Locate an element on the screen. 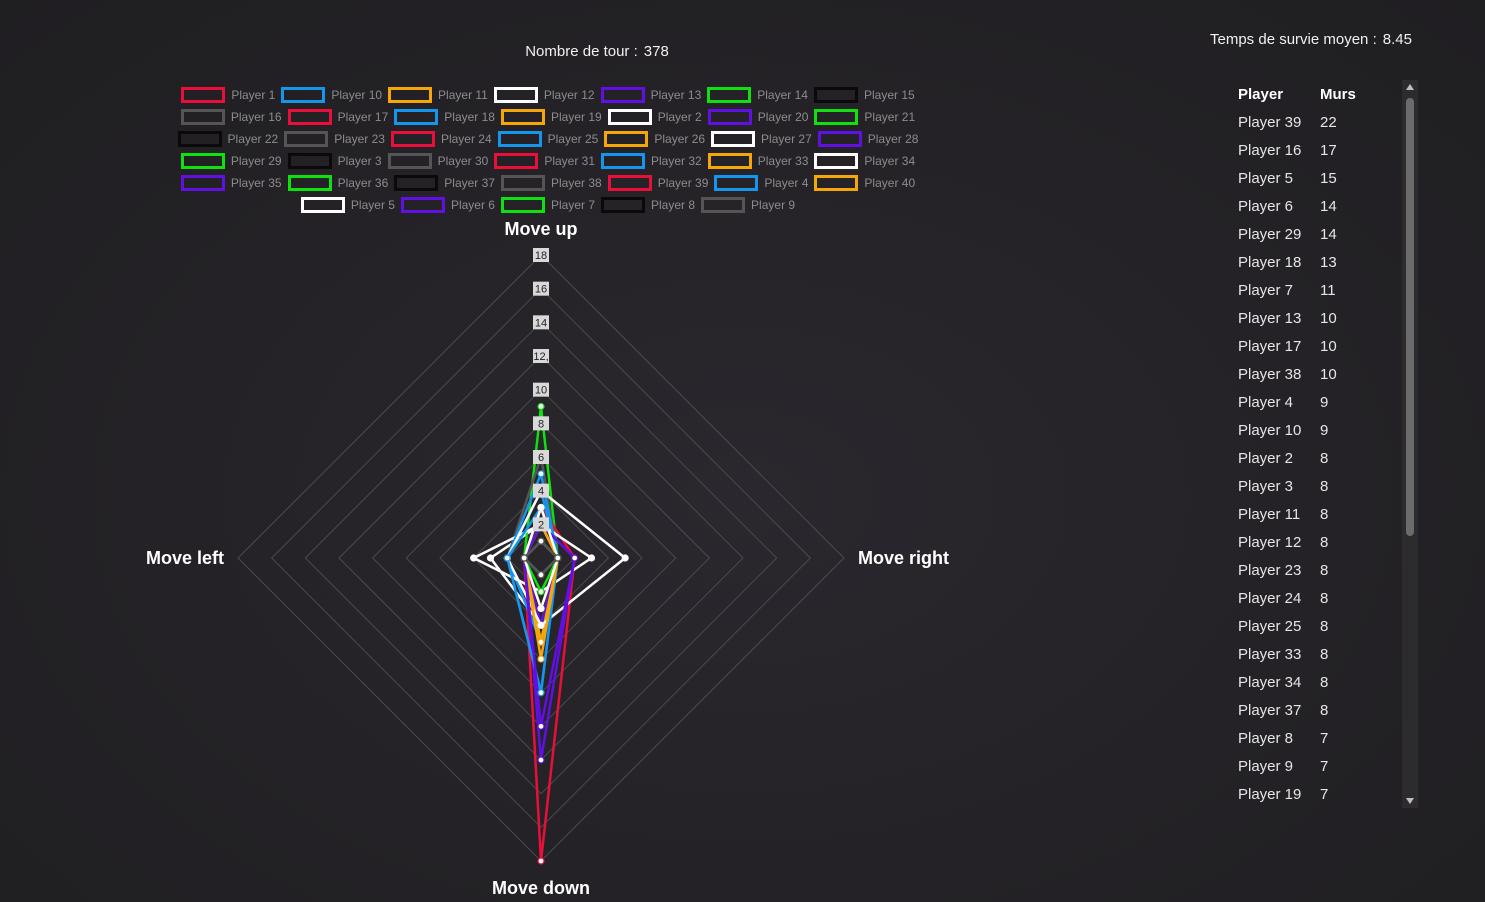 The image size is (1485, 902). player-cell: Player 23 is located at coordinates (1270, 570).